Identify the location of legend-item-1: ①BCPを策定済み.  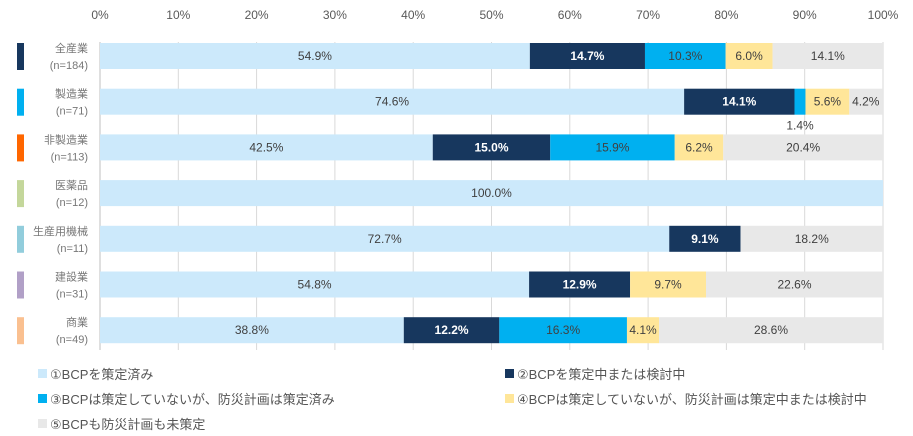
(95, 373).